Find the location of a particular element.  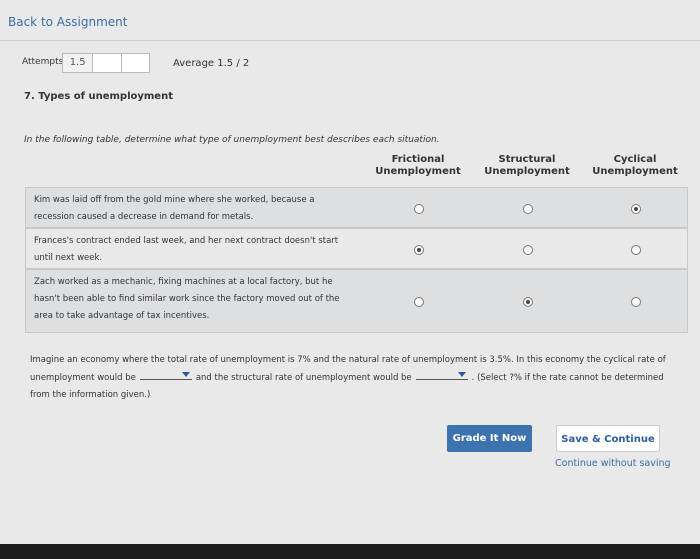

divider is located at coordinates (350, 40).